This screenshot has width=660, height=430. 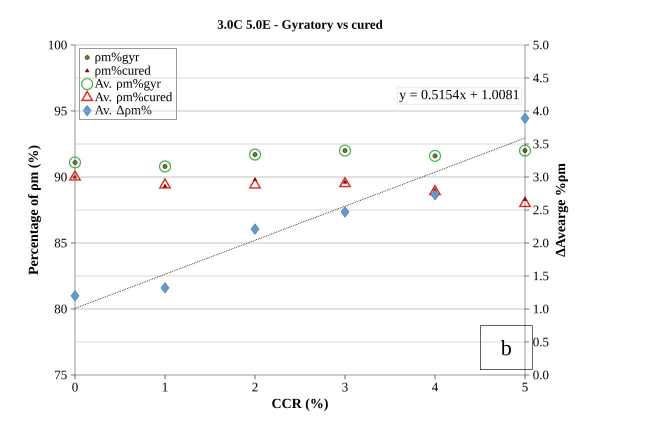 I want to click on x-tick-label: 3, so click(x=345, y=387).